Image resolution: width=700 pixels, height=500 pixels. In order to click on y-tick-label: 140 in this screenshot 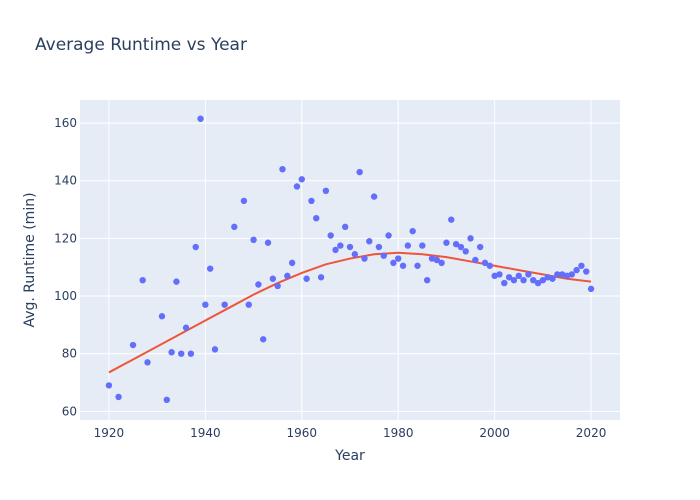, I will do `click(65, 181)`.